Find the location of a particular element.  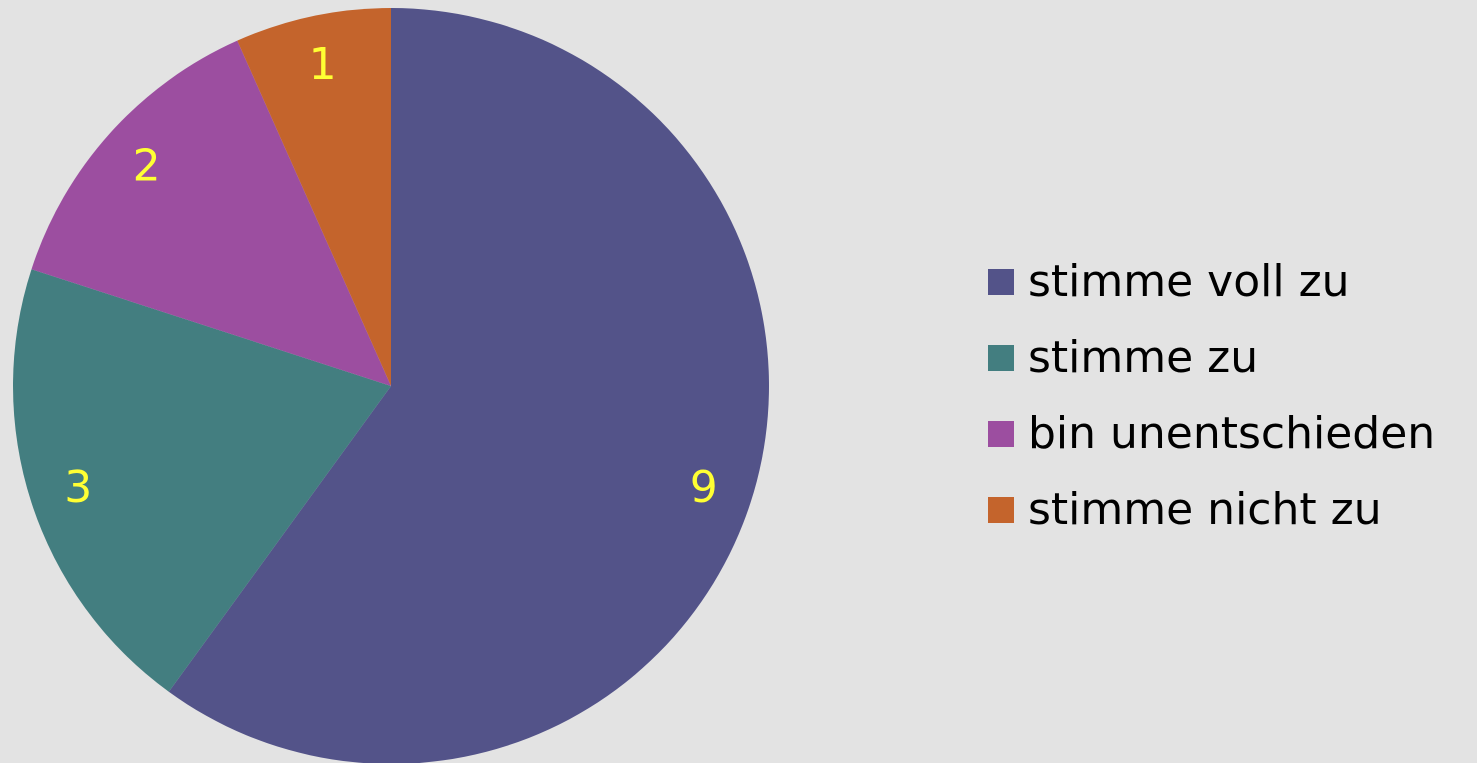

legend-label-stimme-zu: stimme zu is located at coordinates (1143, 357).